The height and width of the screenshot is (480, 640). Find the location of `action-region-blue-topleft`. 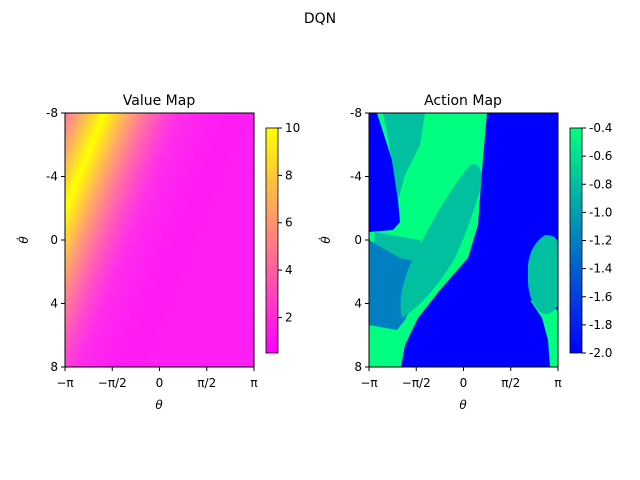

action-region-blue-topleft is located at coordinates (384, 172).